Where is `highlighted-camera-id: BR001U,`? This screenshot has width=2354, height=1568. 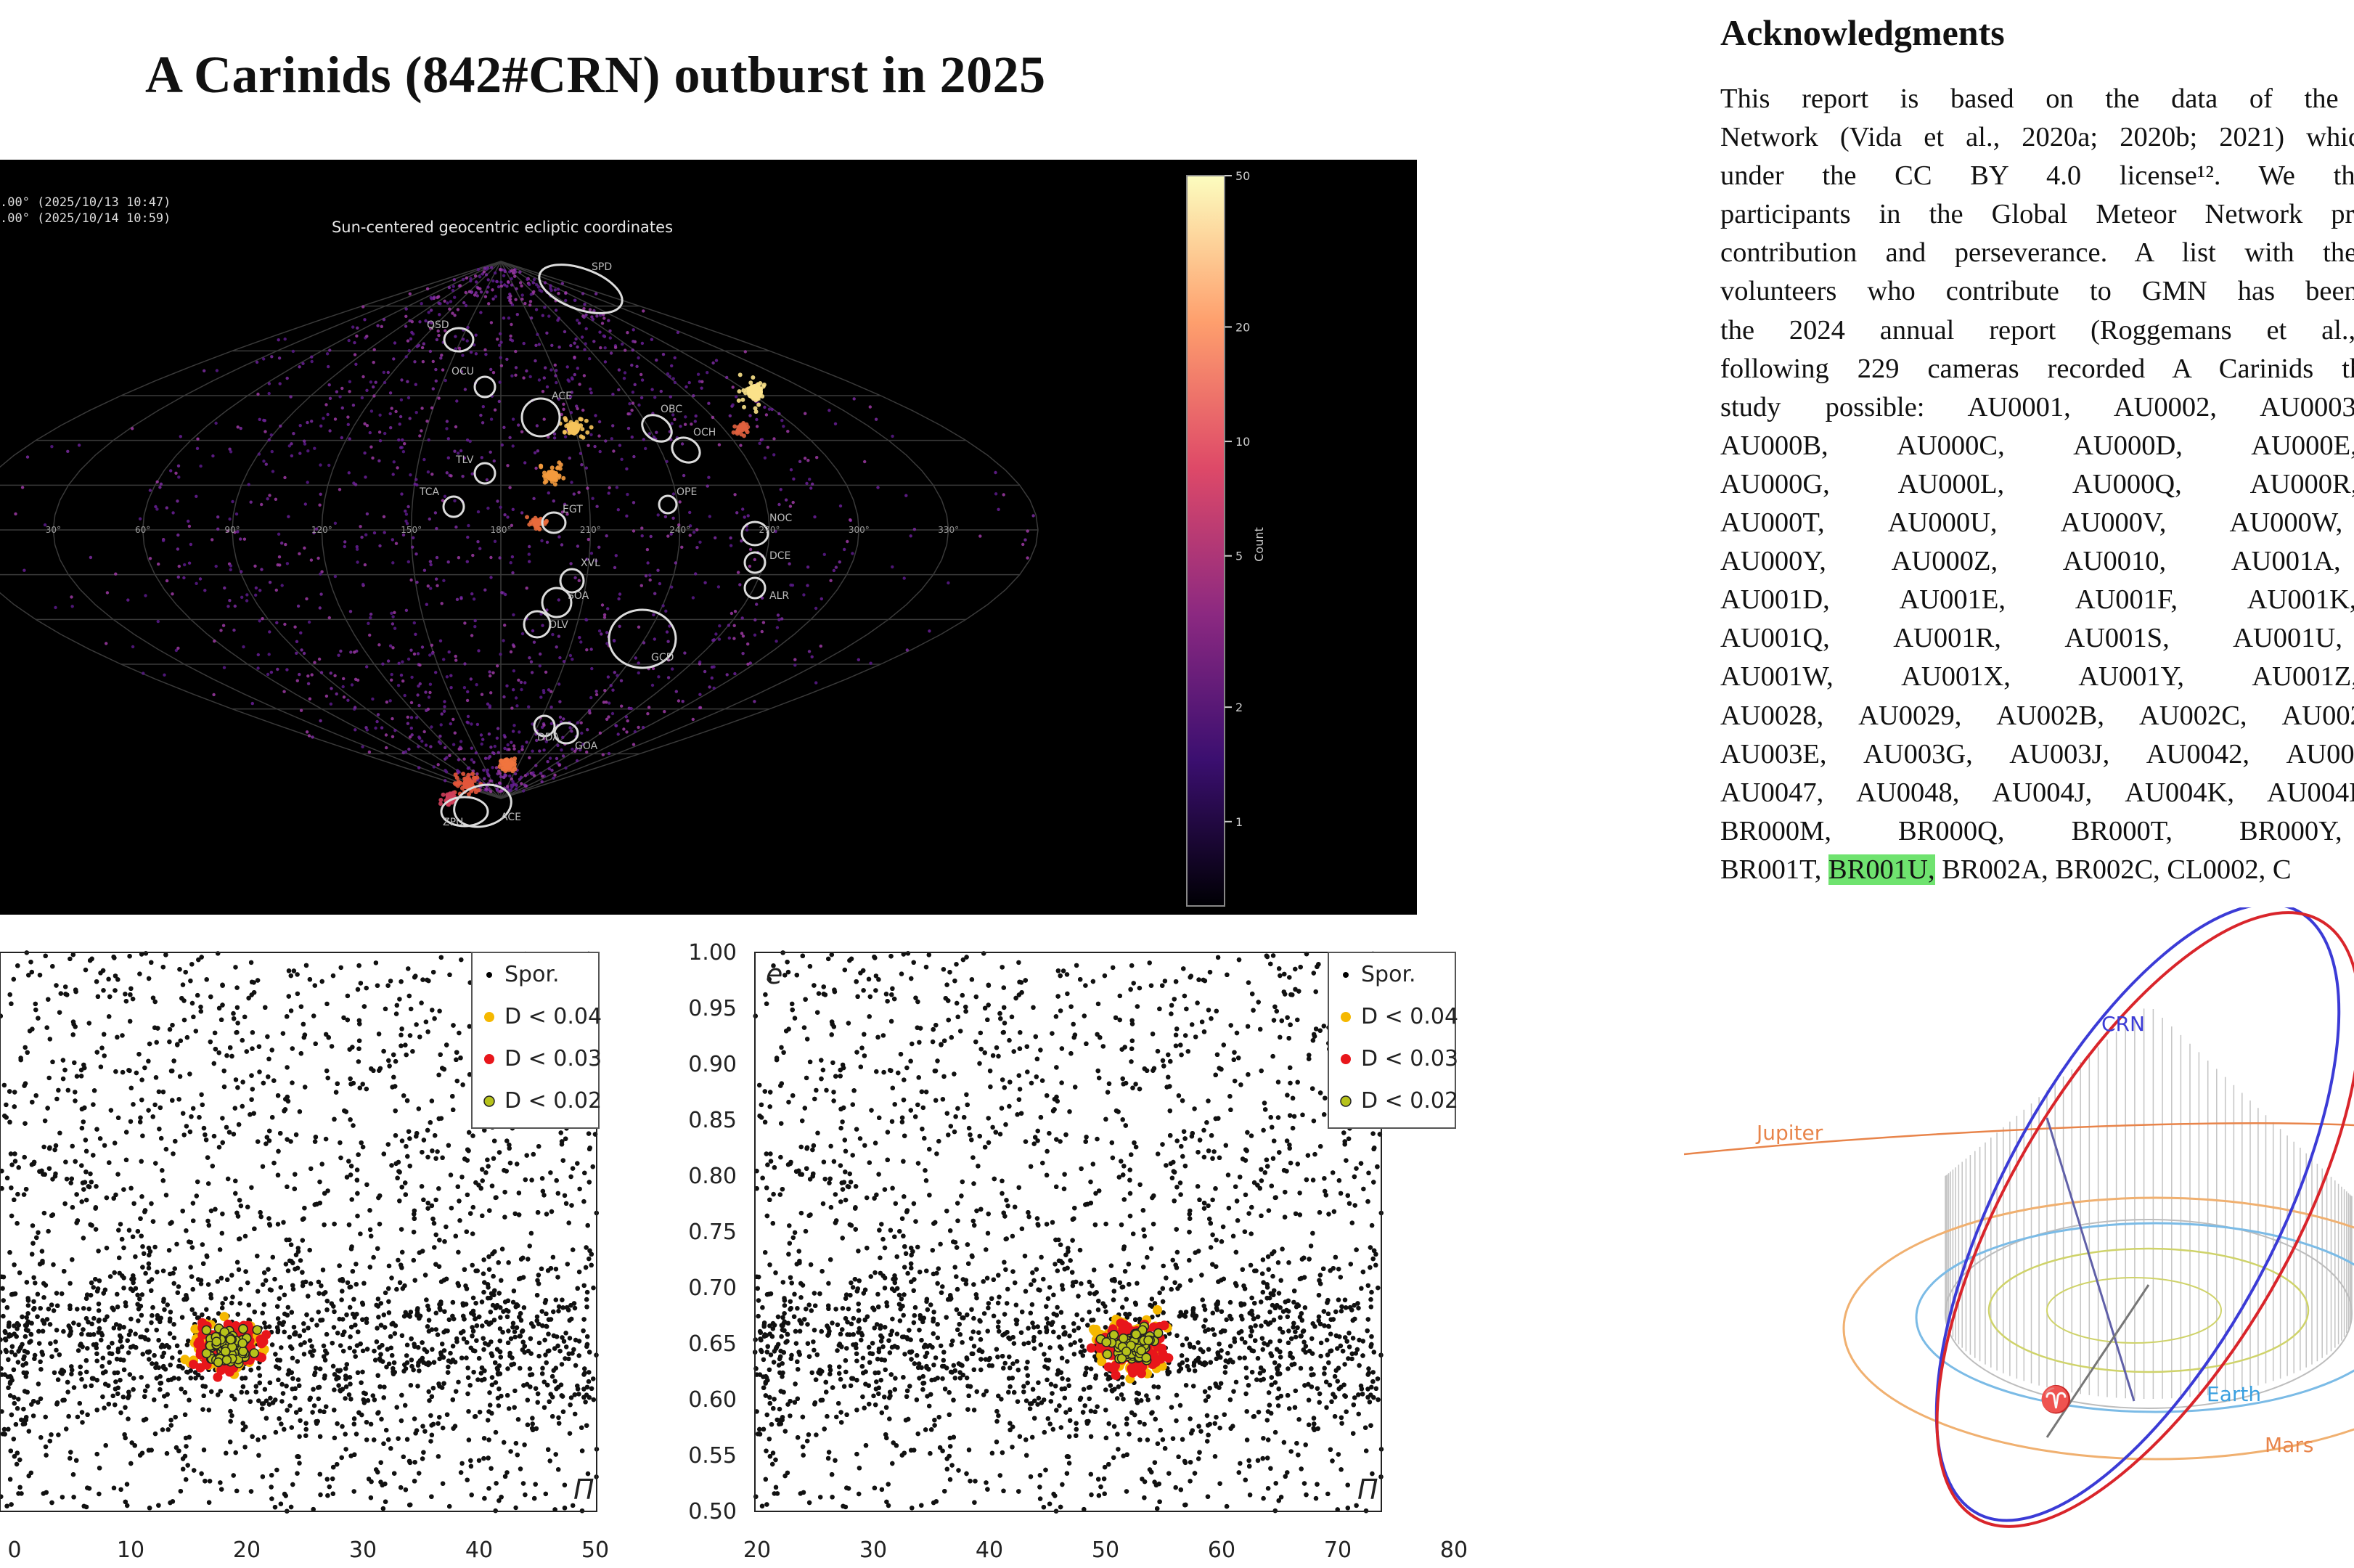 highlighted-camera-id: BR001U, is located at coordinates (1881, 870).